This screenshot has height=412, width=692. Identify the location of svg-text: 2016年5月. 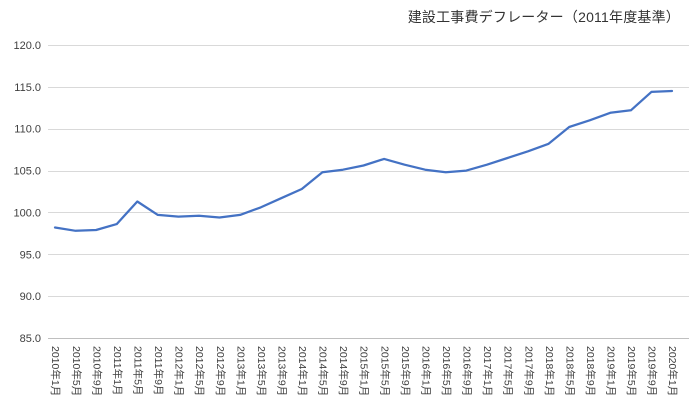
(446, 371).